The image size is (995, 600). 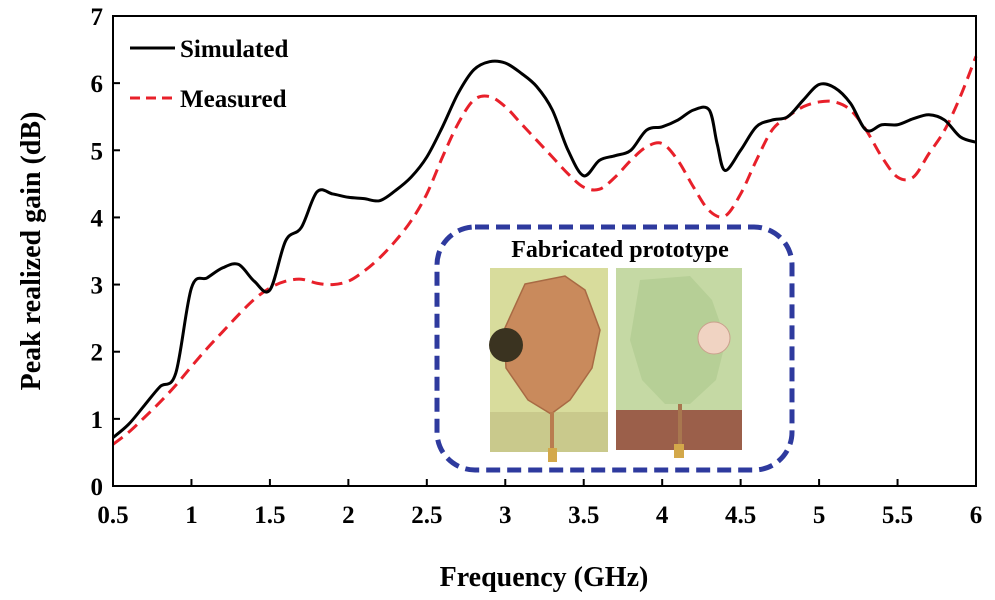 I want to click on front-patch-slot, so click(x=506, y=345).